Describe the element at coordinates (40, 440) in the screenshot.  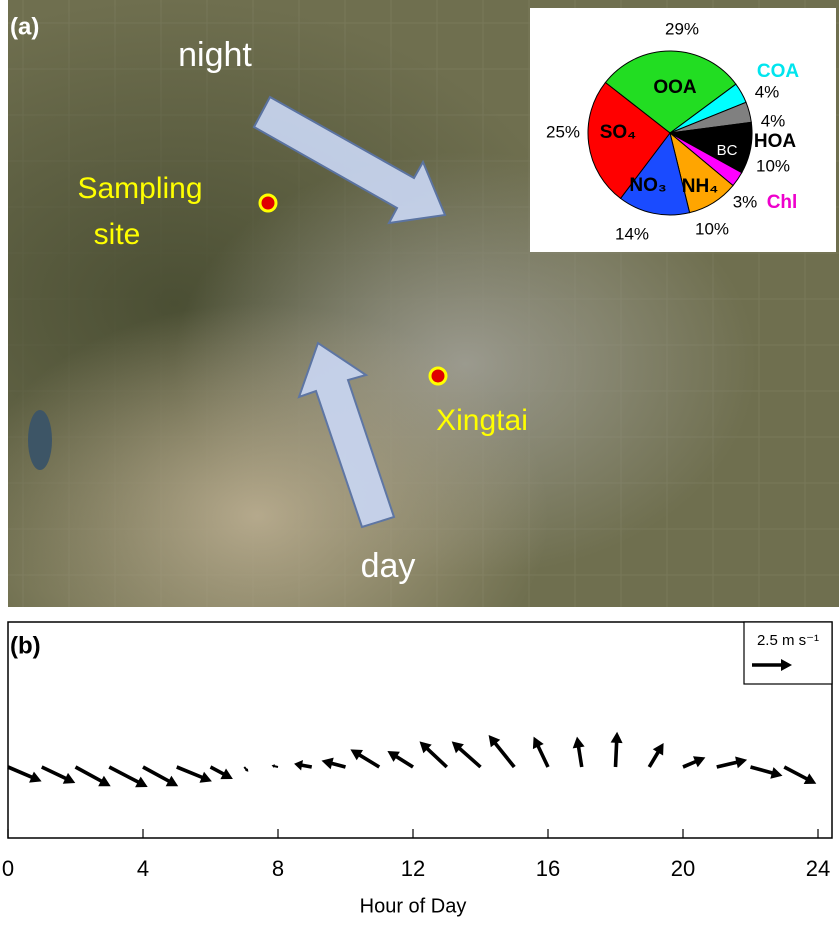
I see `map-lake` at that location.